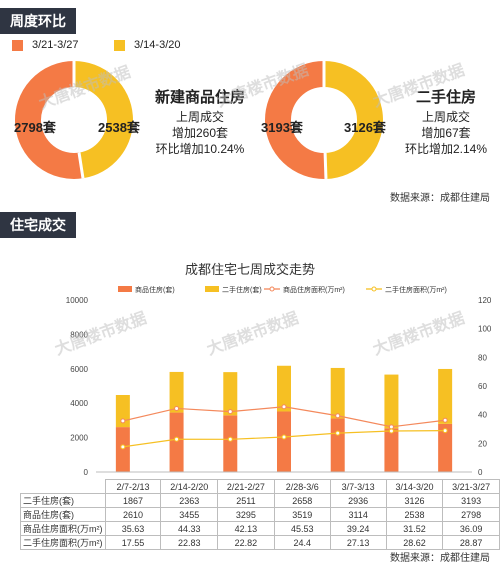  What do you see at coordinates (358, 542) in the screenshot?
I see `table-cell: 27.13` at bounding box center [358, 542].